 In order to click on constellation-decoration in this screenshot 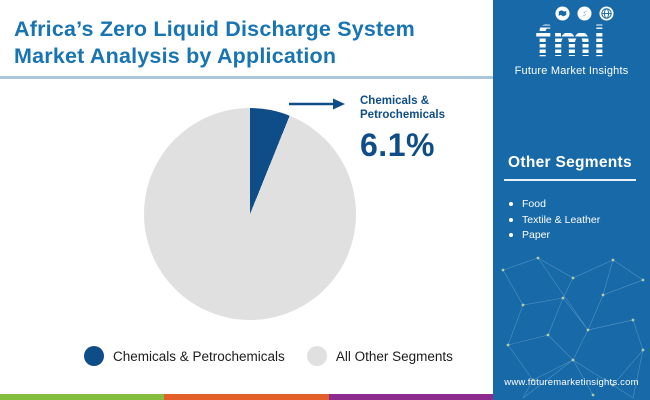, I will do `click(573, 327)`.